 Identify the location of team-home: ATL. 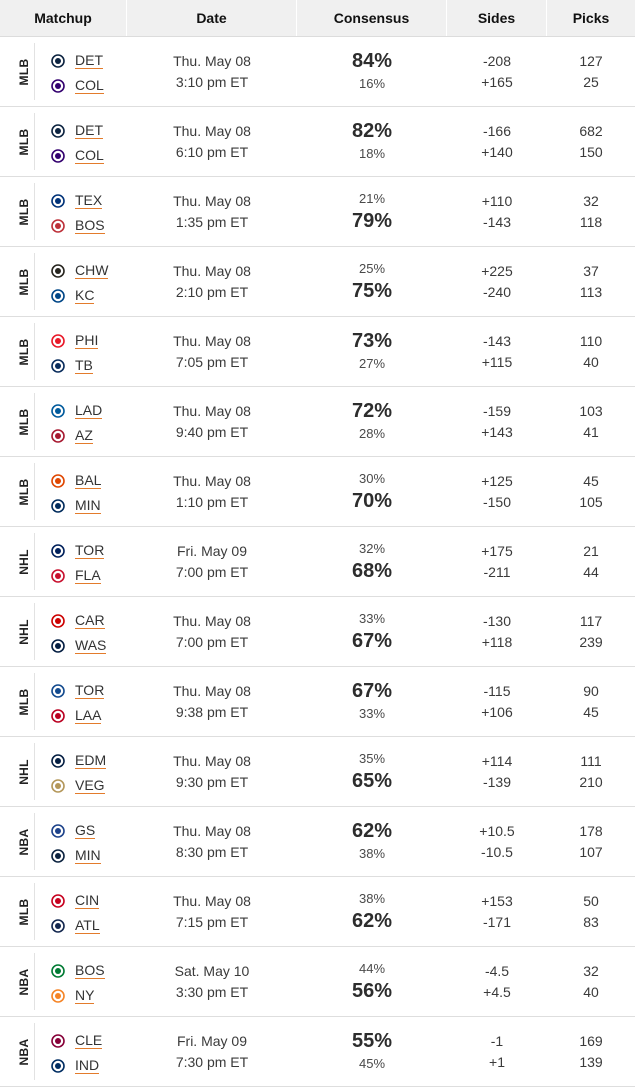
(75, 925).